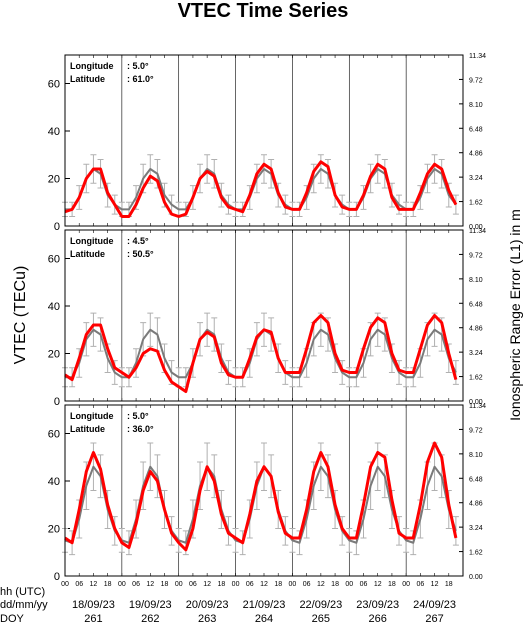 The width and height of the screenshot is (526, 628). I want to click on title: VTEC Time Series, so click(263, 11).